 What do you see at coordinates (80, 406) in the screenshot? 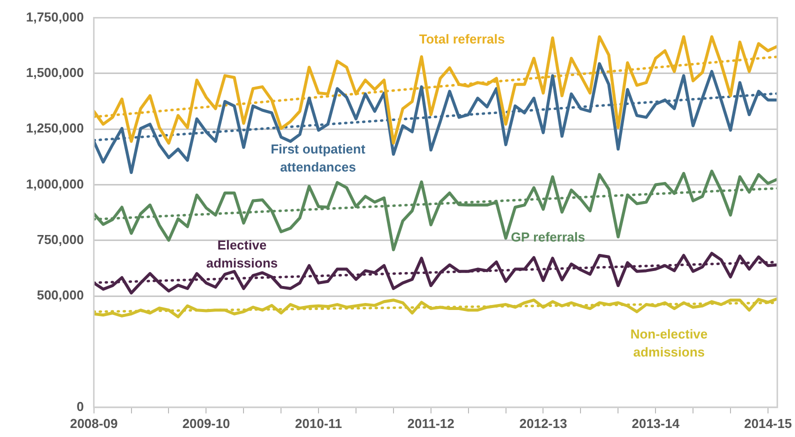
I see `y-tick-label: 0` at bounding box center [80, 406].